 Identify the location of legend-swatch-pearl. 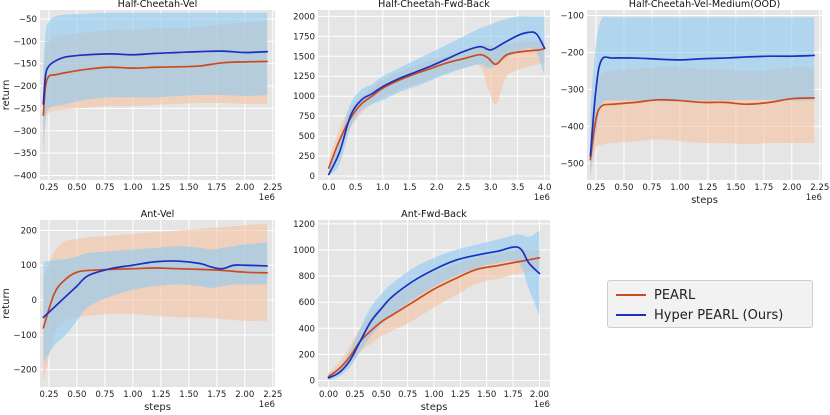
(631, 295).